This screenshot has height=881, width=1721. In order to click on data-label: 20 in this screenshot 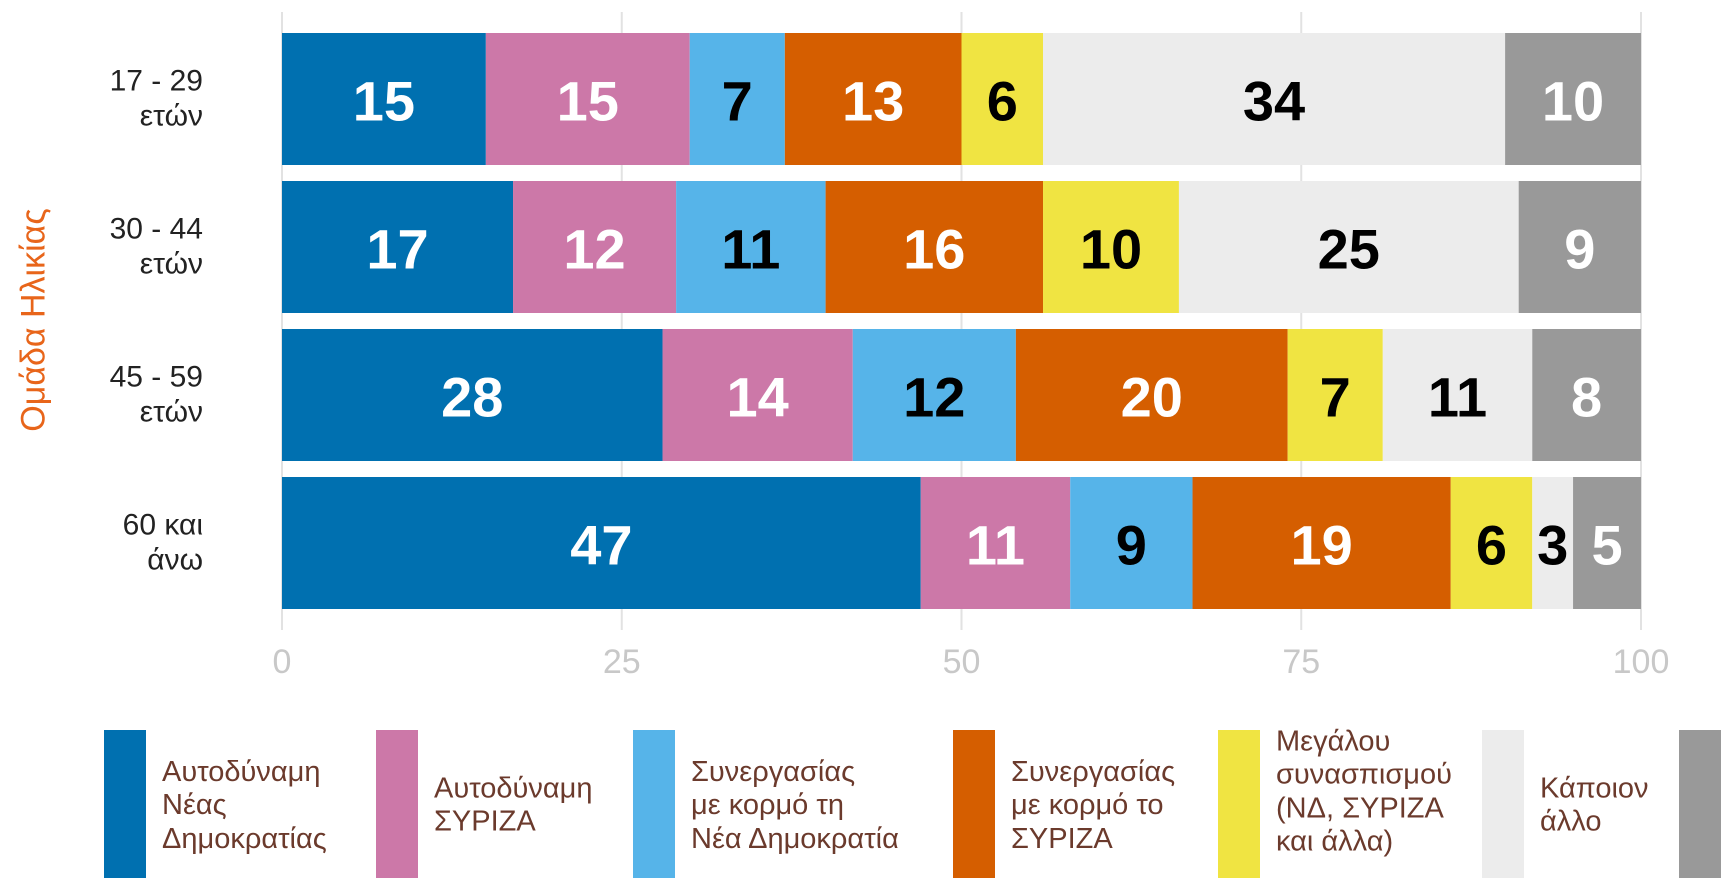, I will do `click(1152, 397)`.